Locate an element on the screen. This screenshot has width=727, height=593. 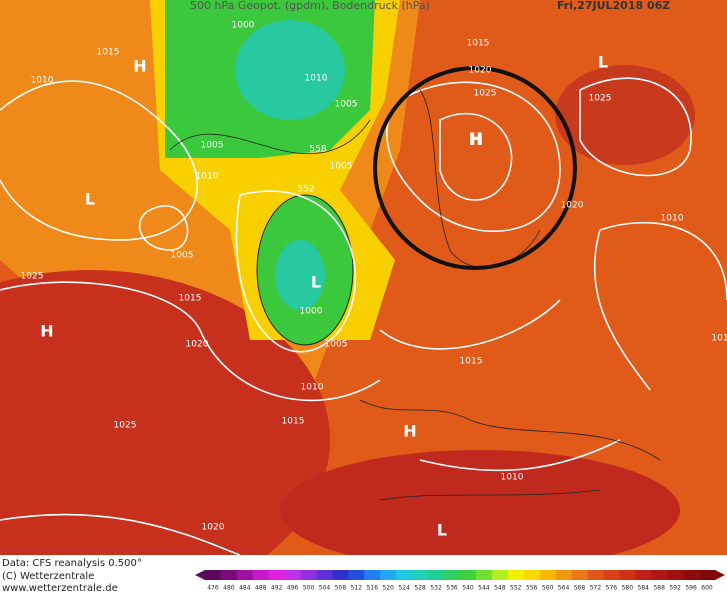
scale-label: 560 is located at coordinates (548, 588).